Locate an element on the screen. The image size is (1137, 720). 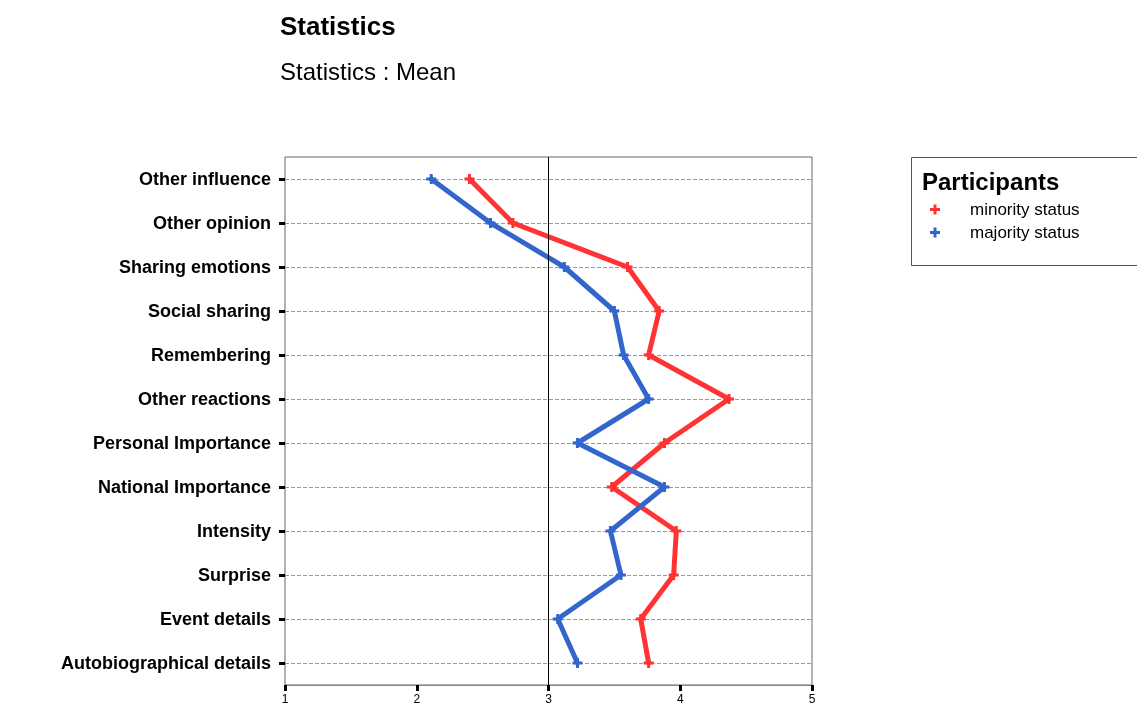
y-tick-label: Personal Importance is located at coordinates (181, 443).